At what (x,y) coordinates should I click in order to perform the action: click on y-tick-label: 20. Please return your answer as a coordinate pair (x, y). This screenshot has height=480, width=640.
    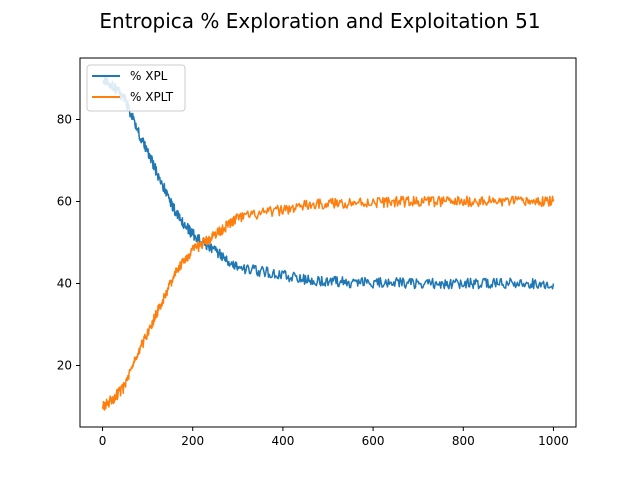
    Looking at the image, I should click on (64, 366).